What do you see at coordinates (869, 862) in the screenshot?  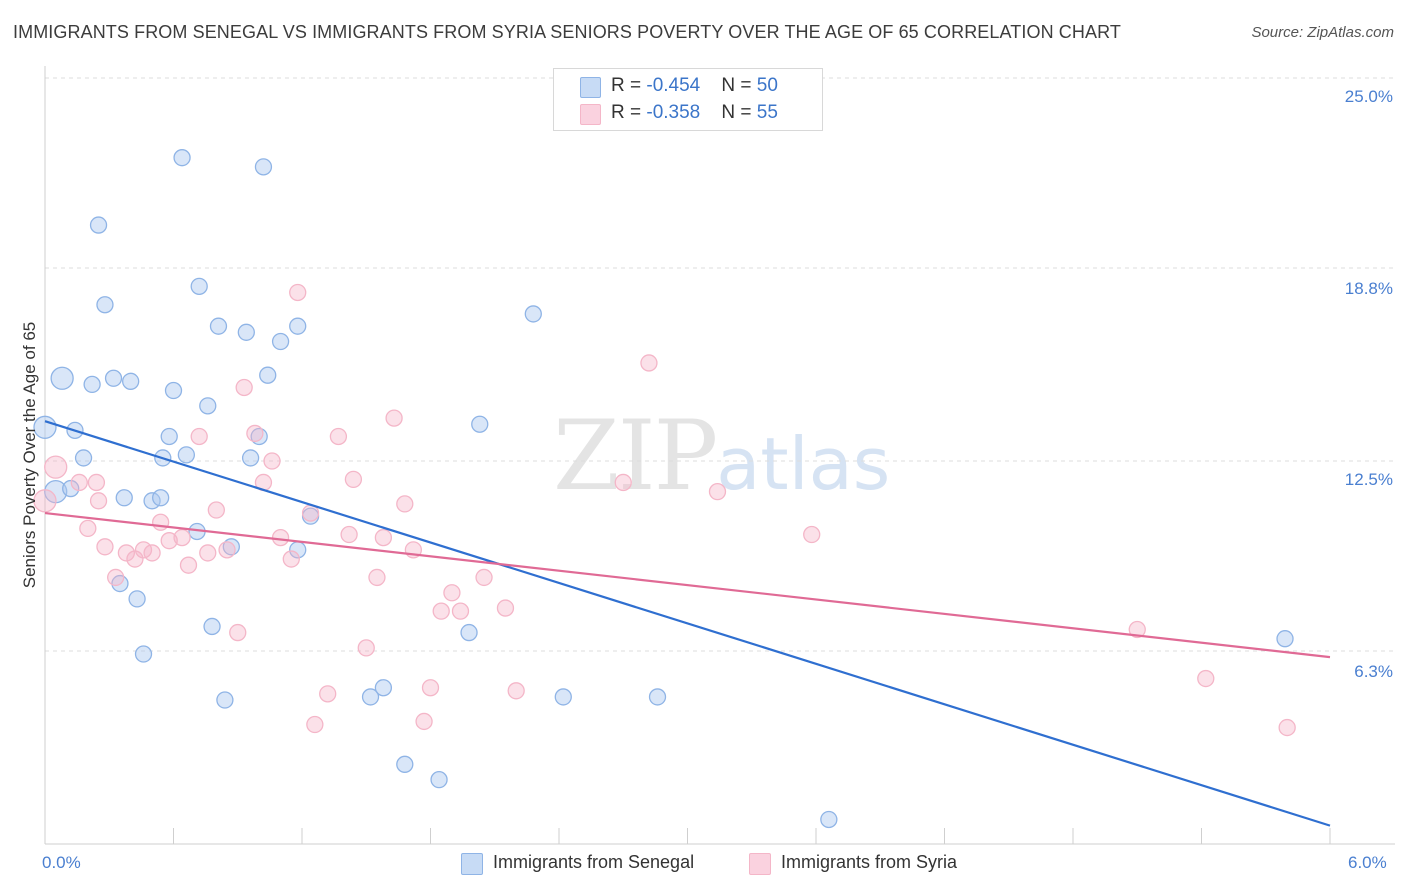 I see `legend-label-syria: Immigrants from Syria` at bounding box center [869, 862].